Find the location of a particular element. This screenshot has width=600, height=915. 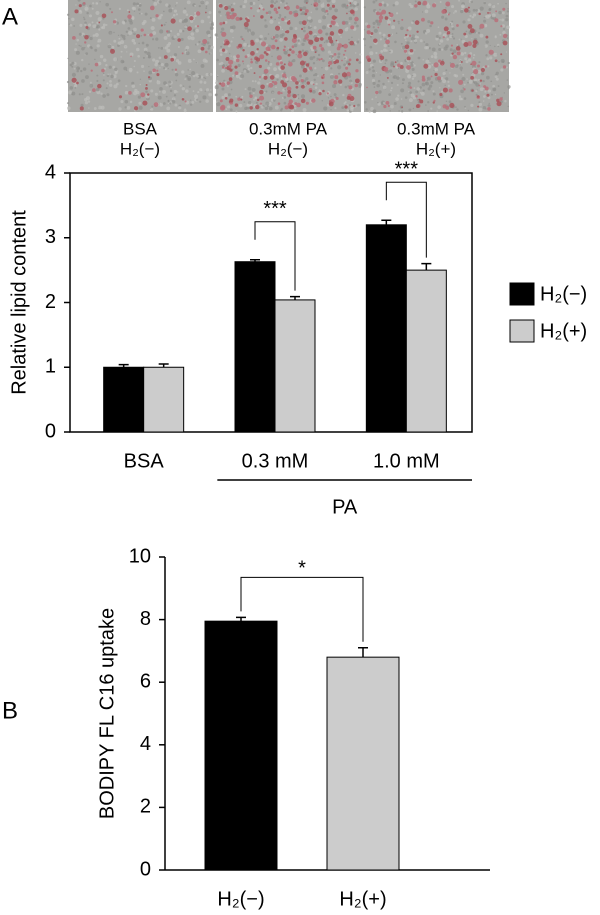

x-tick-label: H₂(−) is located at coordinates (240, 899).